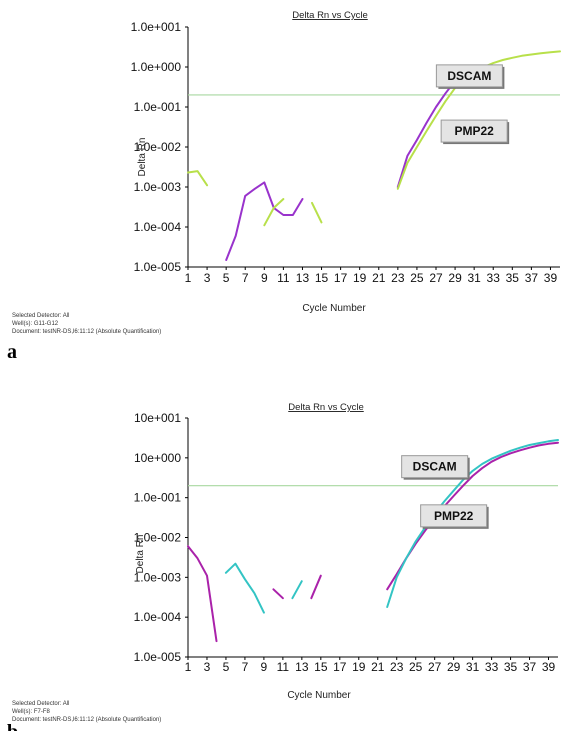 This screenshot has width=561, height=731. Describe the element at coordinates (35, 324) in the screenshot. I see `footer-line-1: Well(s): G11-G12` at that location.